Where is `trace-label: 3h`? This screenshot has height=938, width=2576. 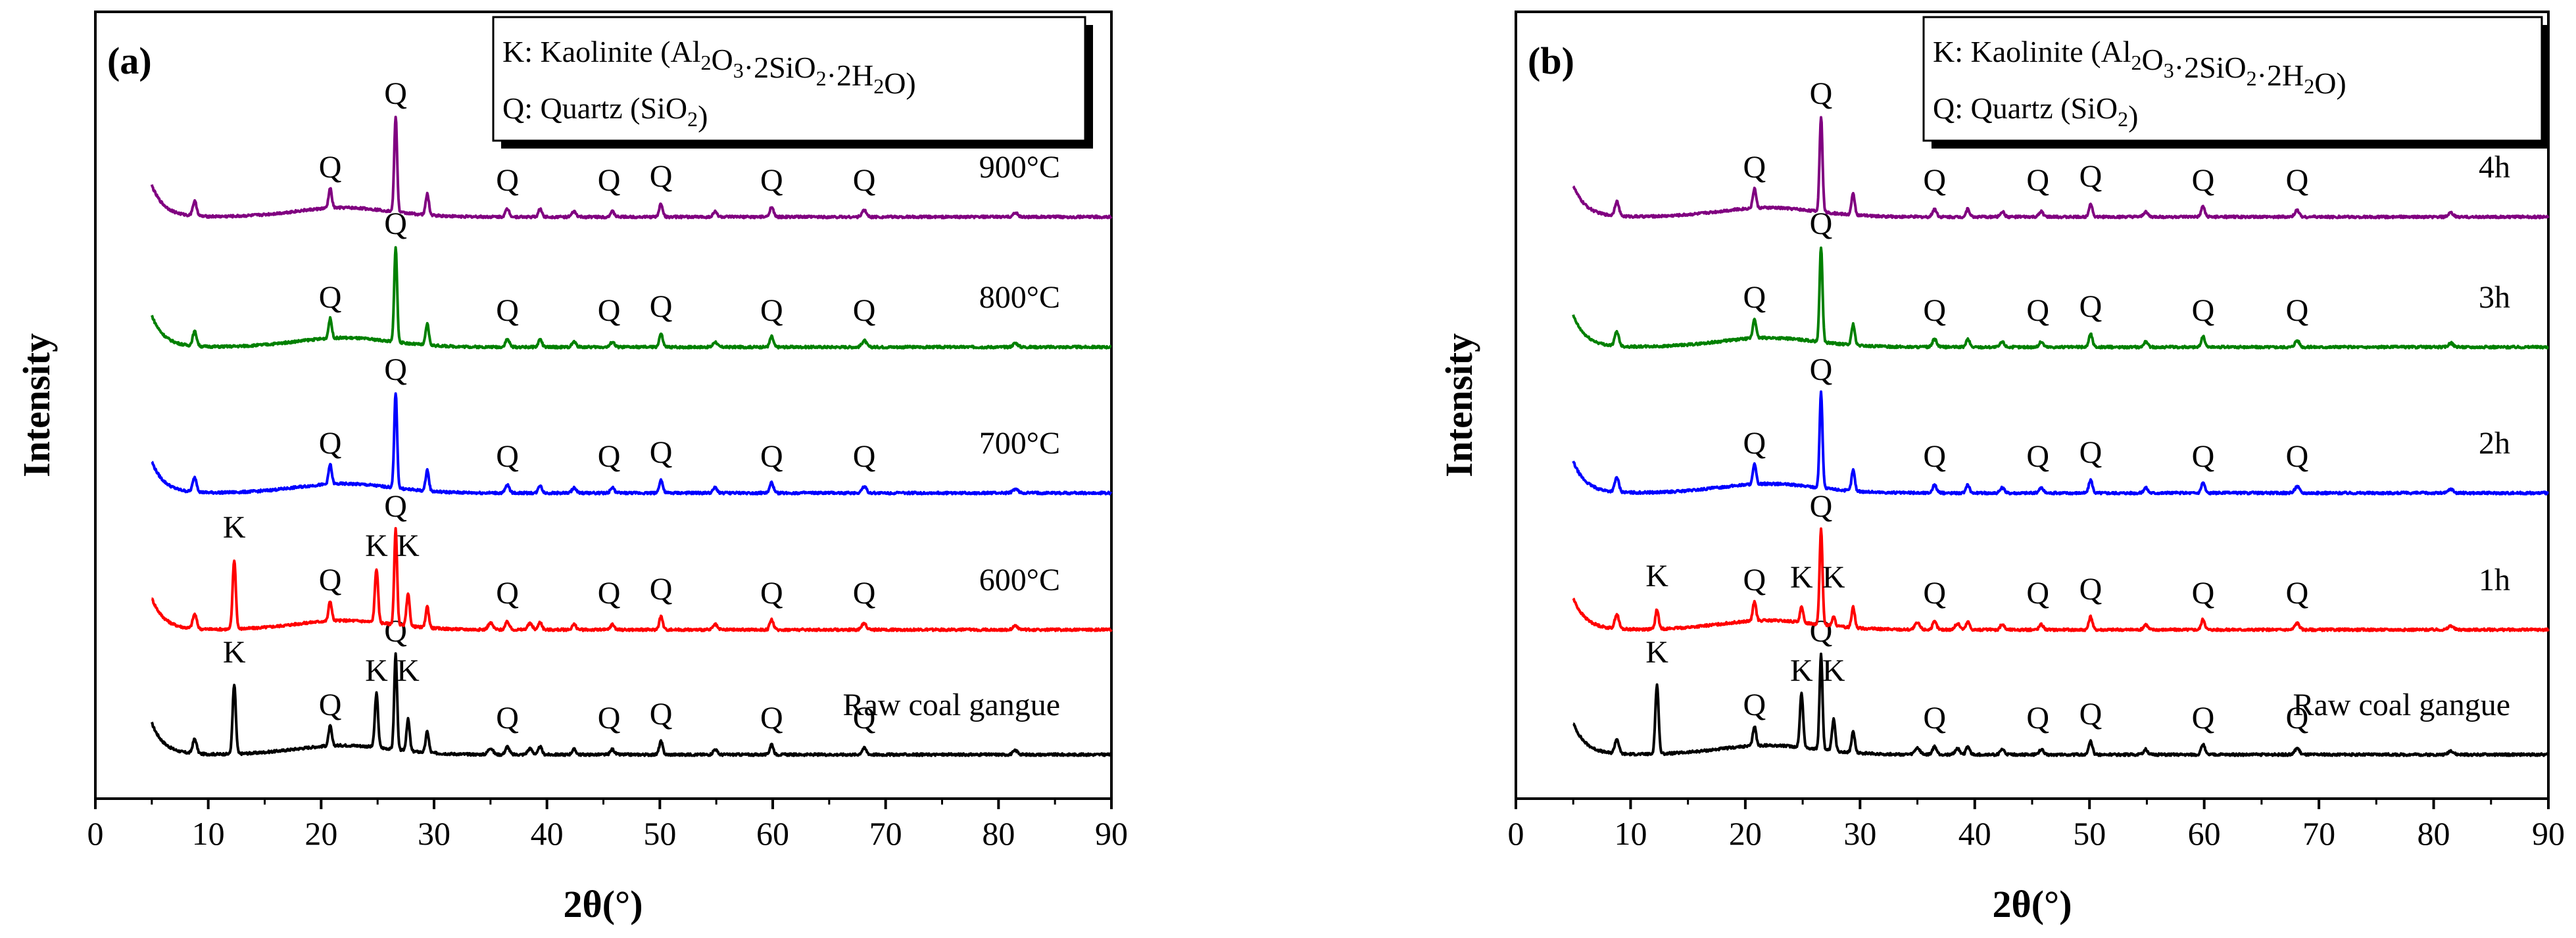
trace-label: 3h is located at coordinates (2495, 297).